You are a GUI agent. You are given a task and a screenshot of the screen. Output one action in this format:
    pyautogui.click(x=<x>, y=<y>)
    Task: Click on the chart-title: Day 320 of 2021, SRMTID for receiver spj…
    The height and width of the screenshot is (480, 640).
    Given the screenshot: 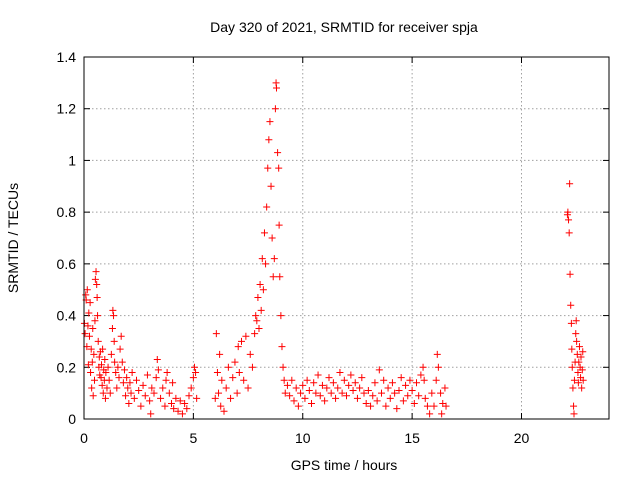 What is the action you would take?
    pyautogui.click(x=344, y=27)
    